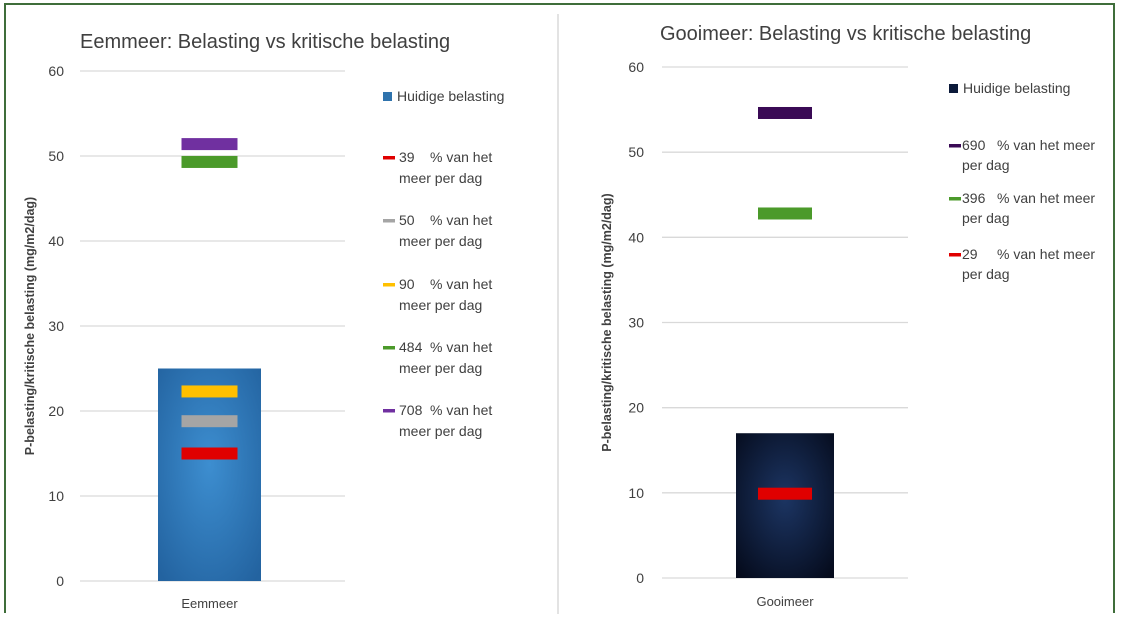 The width and height of the screenshot is (1122, 617). What do you see at coordinates (407, 284) in the screenshot?
I see `legend-value-90: 90` at bounding box center [407, 284].